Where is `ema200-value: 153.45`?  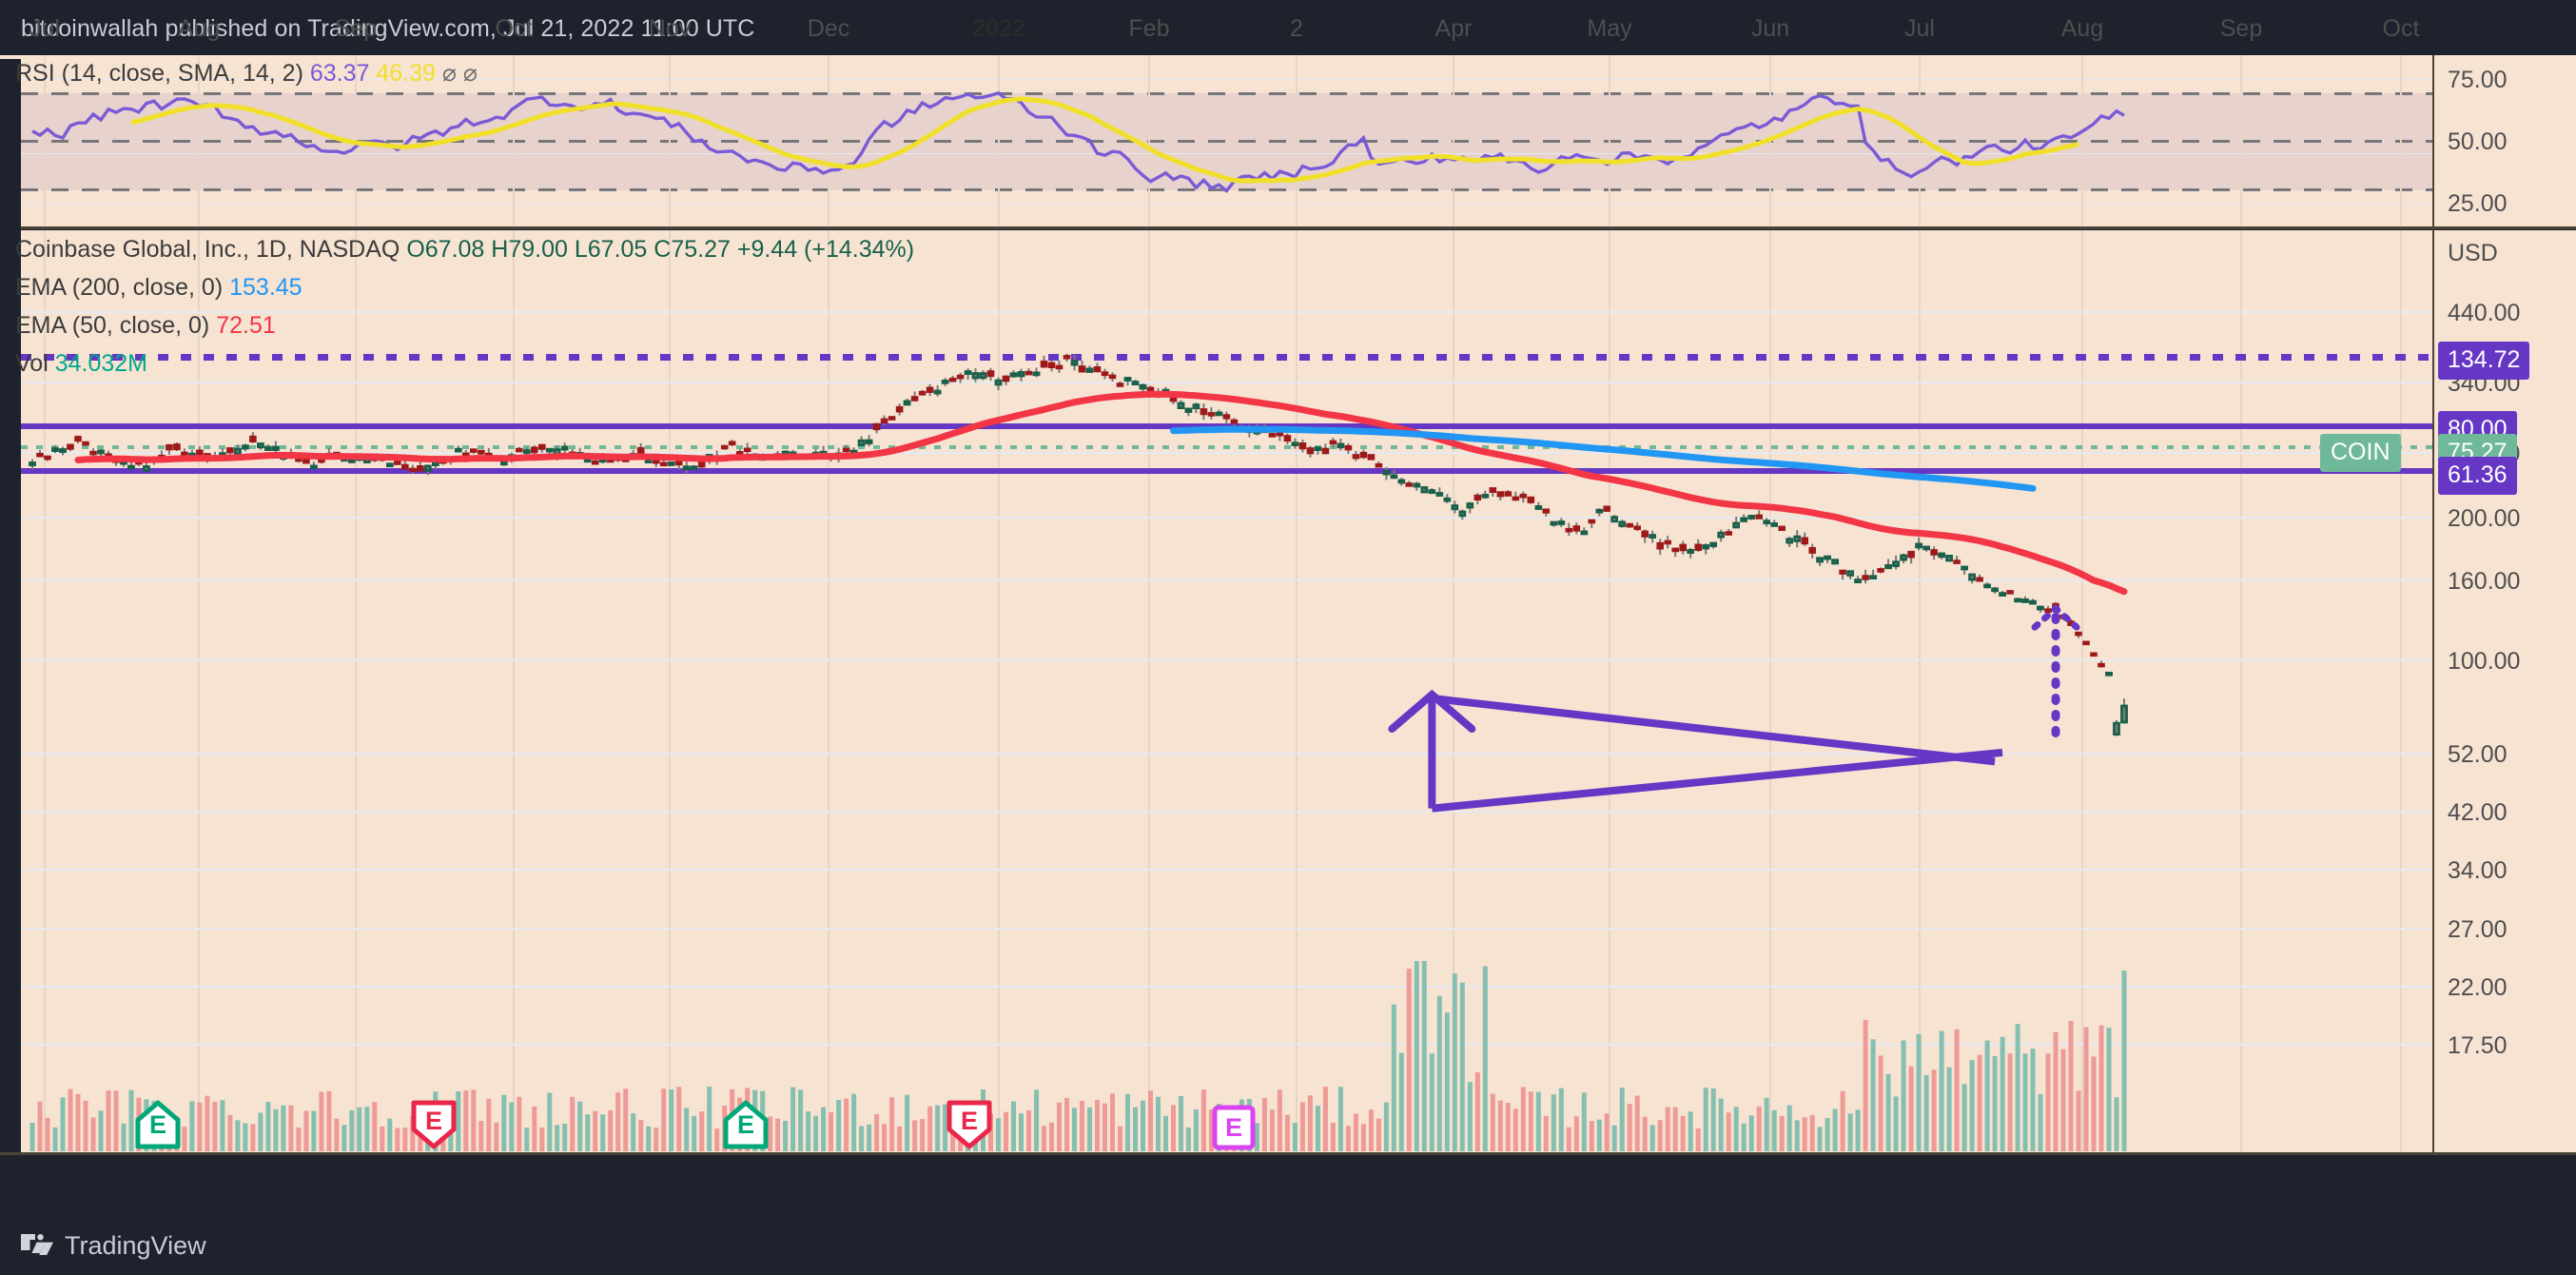 ema200-value: 153.45 is located at coordinates (265, 288).